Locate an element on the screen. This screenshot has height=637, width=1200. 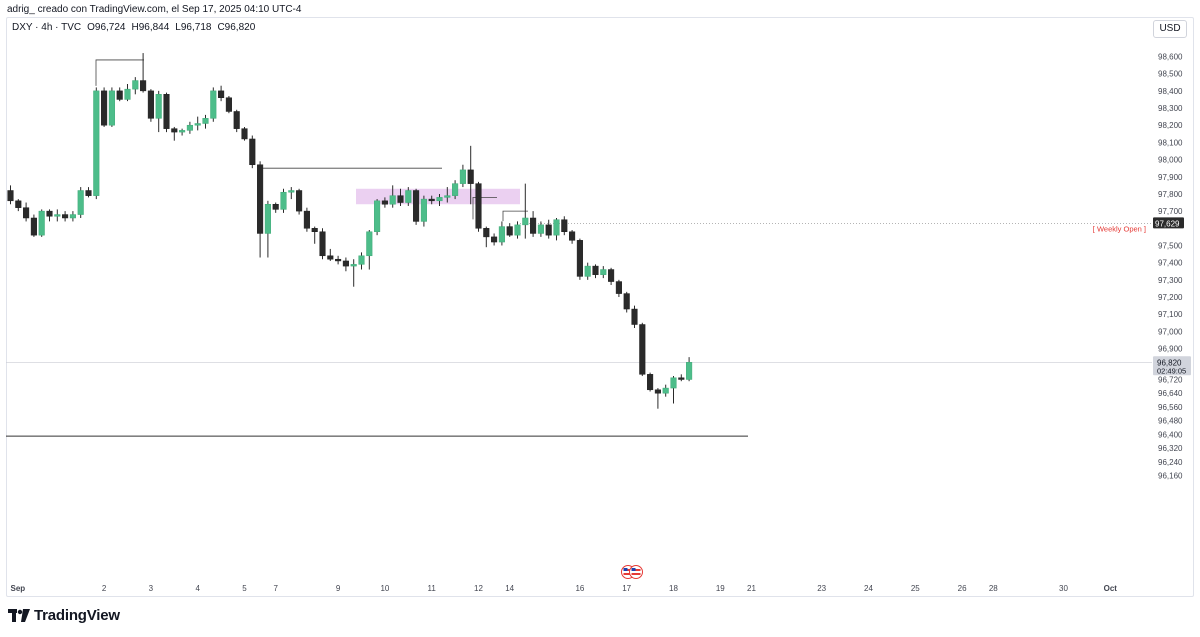
y-tick-label: 98,500 is located at coordinates (1170, 74).